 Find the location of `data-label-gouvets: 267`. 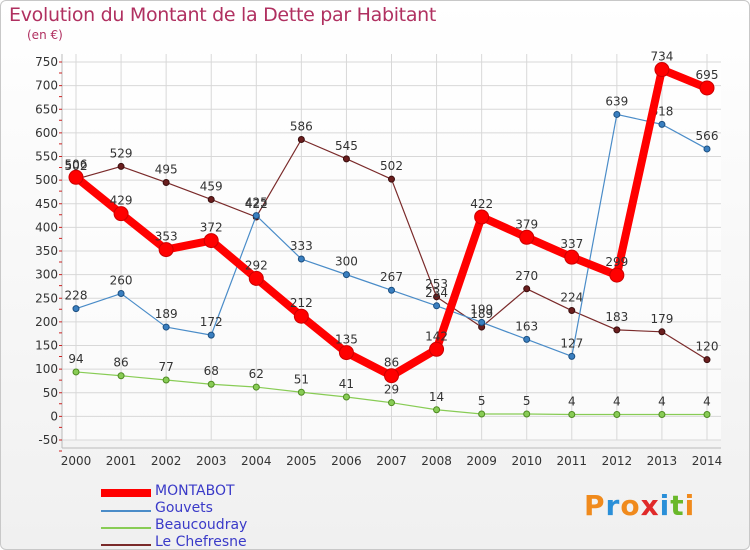

data-label-gouvets: 267 is located at coordinates (391, 277).